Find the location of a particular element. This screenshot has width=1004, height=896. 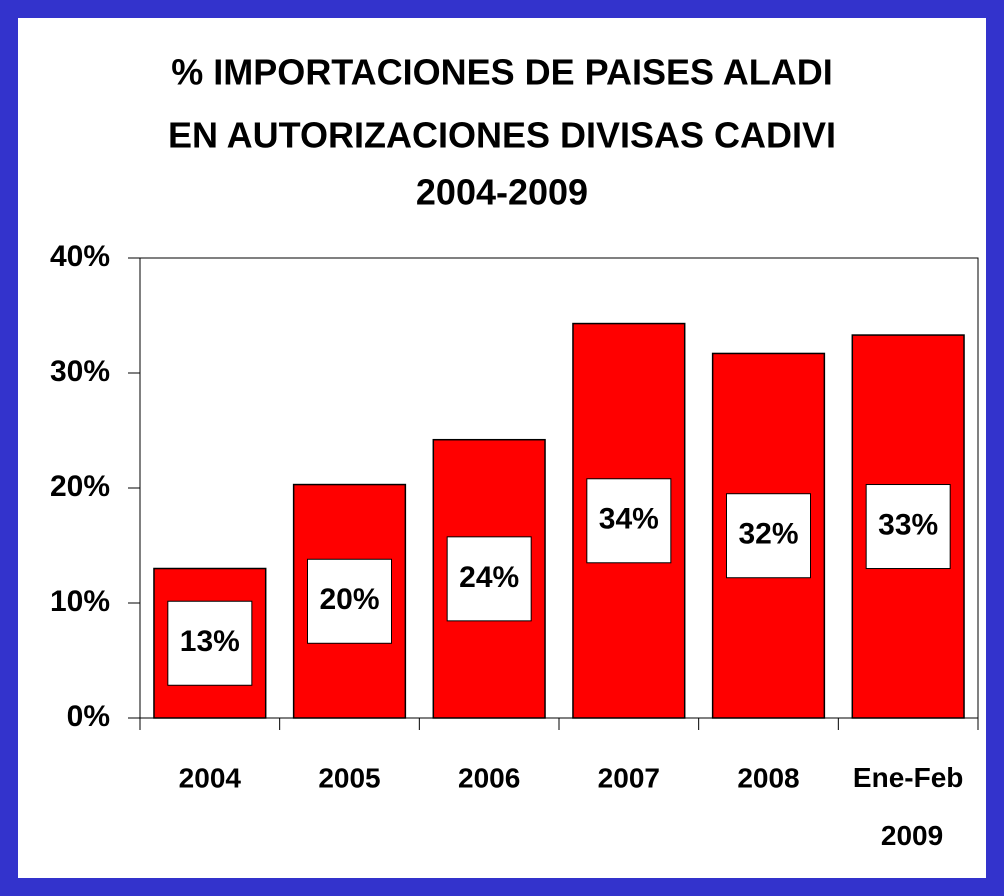

x-tick-label: 2008 is located at coordinates (768, 777).